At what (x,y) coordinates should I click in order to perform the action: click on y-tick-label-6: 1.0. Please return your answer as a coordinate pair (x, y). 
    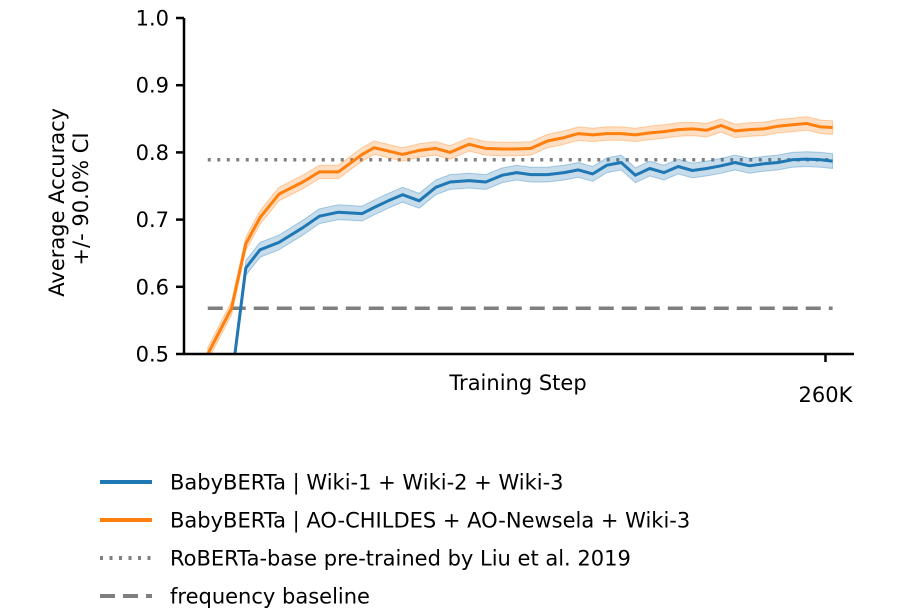
    Looking at the image, I should click on (152, 19).